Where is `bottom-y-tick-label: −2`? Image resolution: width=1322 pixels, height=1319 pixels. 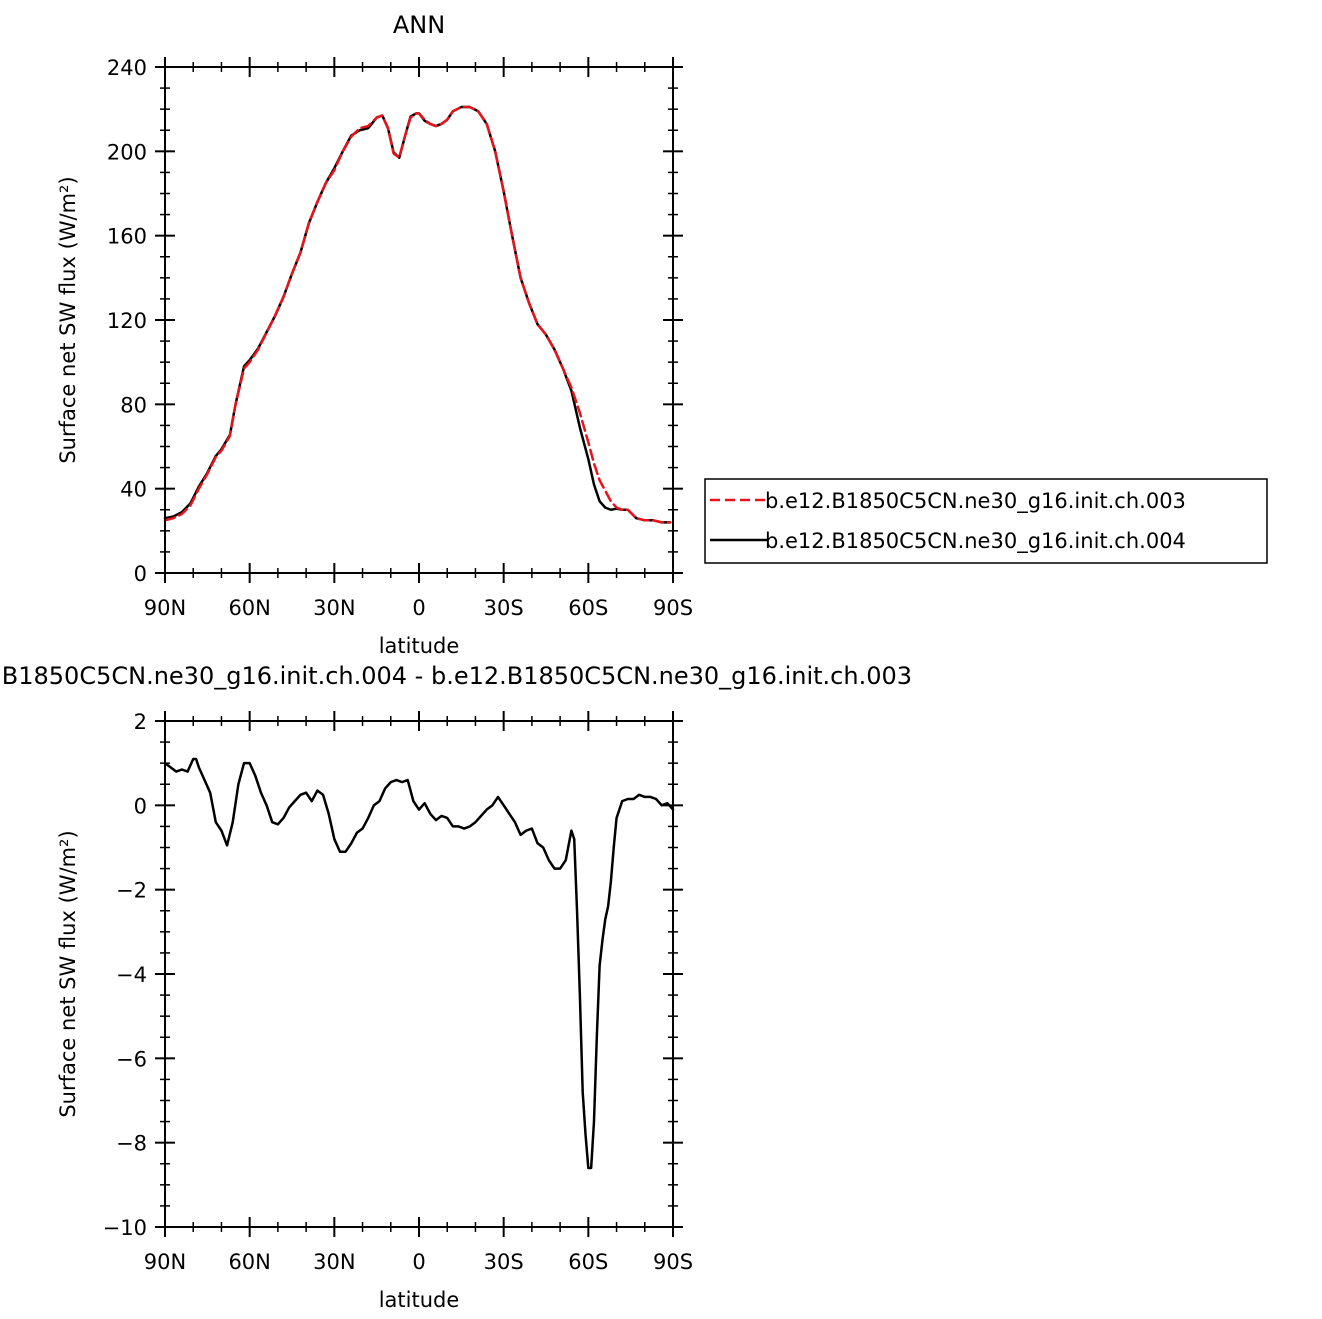 bottom-y-tick-label: −2 is located at coordinates (131, 891).